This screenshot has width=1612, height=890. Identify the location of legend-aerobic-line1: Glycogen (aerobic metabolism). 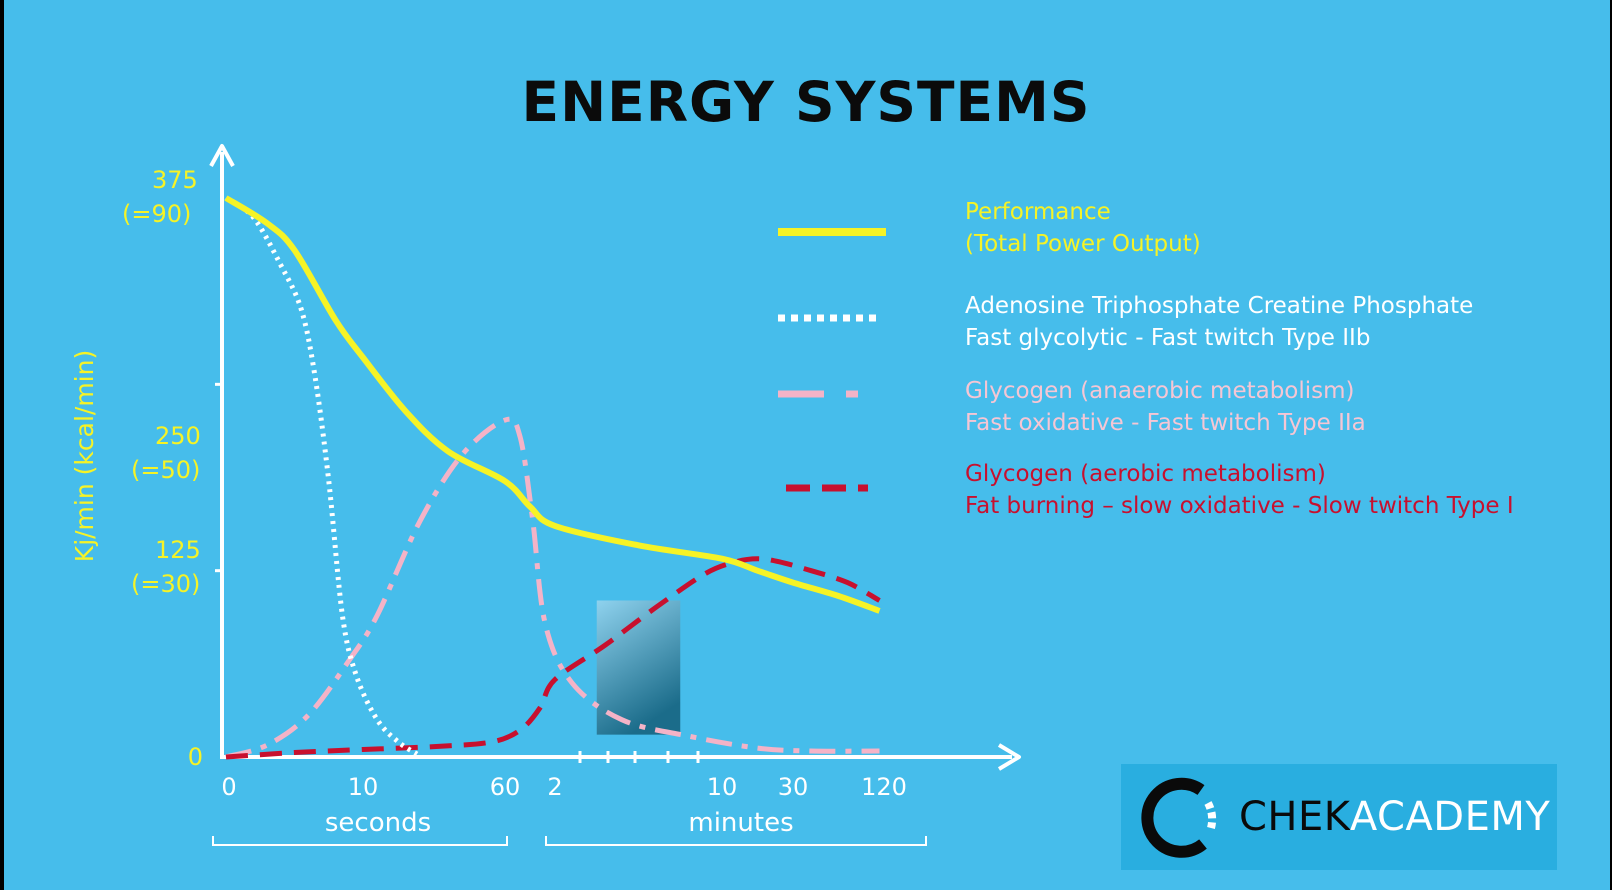
(1145, 474).